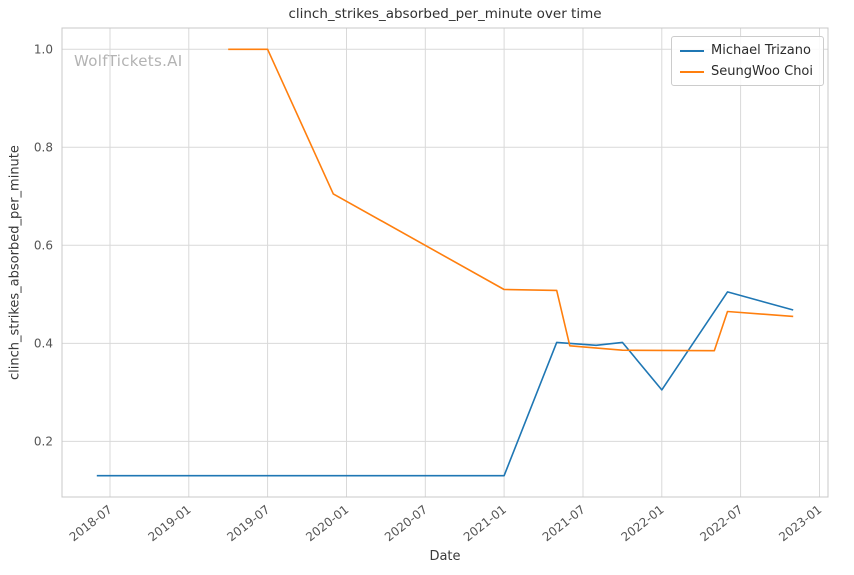  Describe the element at coordinates (91, 523) in the screenshot. I see `x-tick-label: 2018-07` at that location.